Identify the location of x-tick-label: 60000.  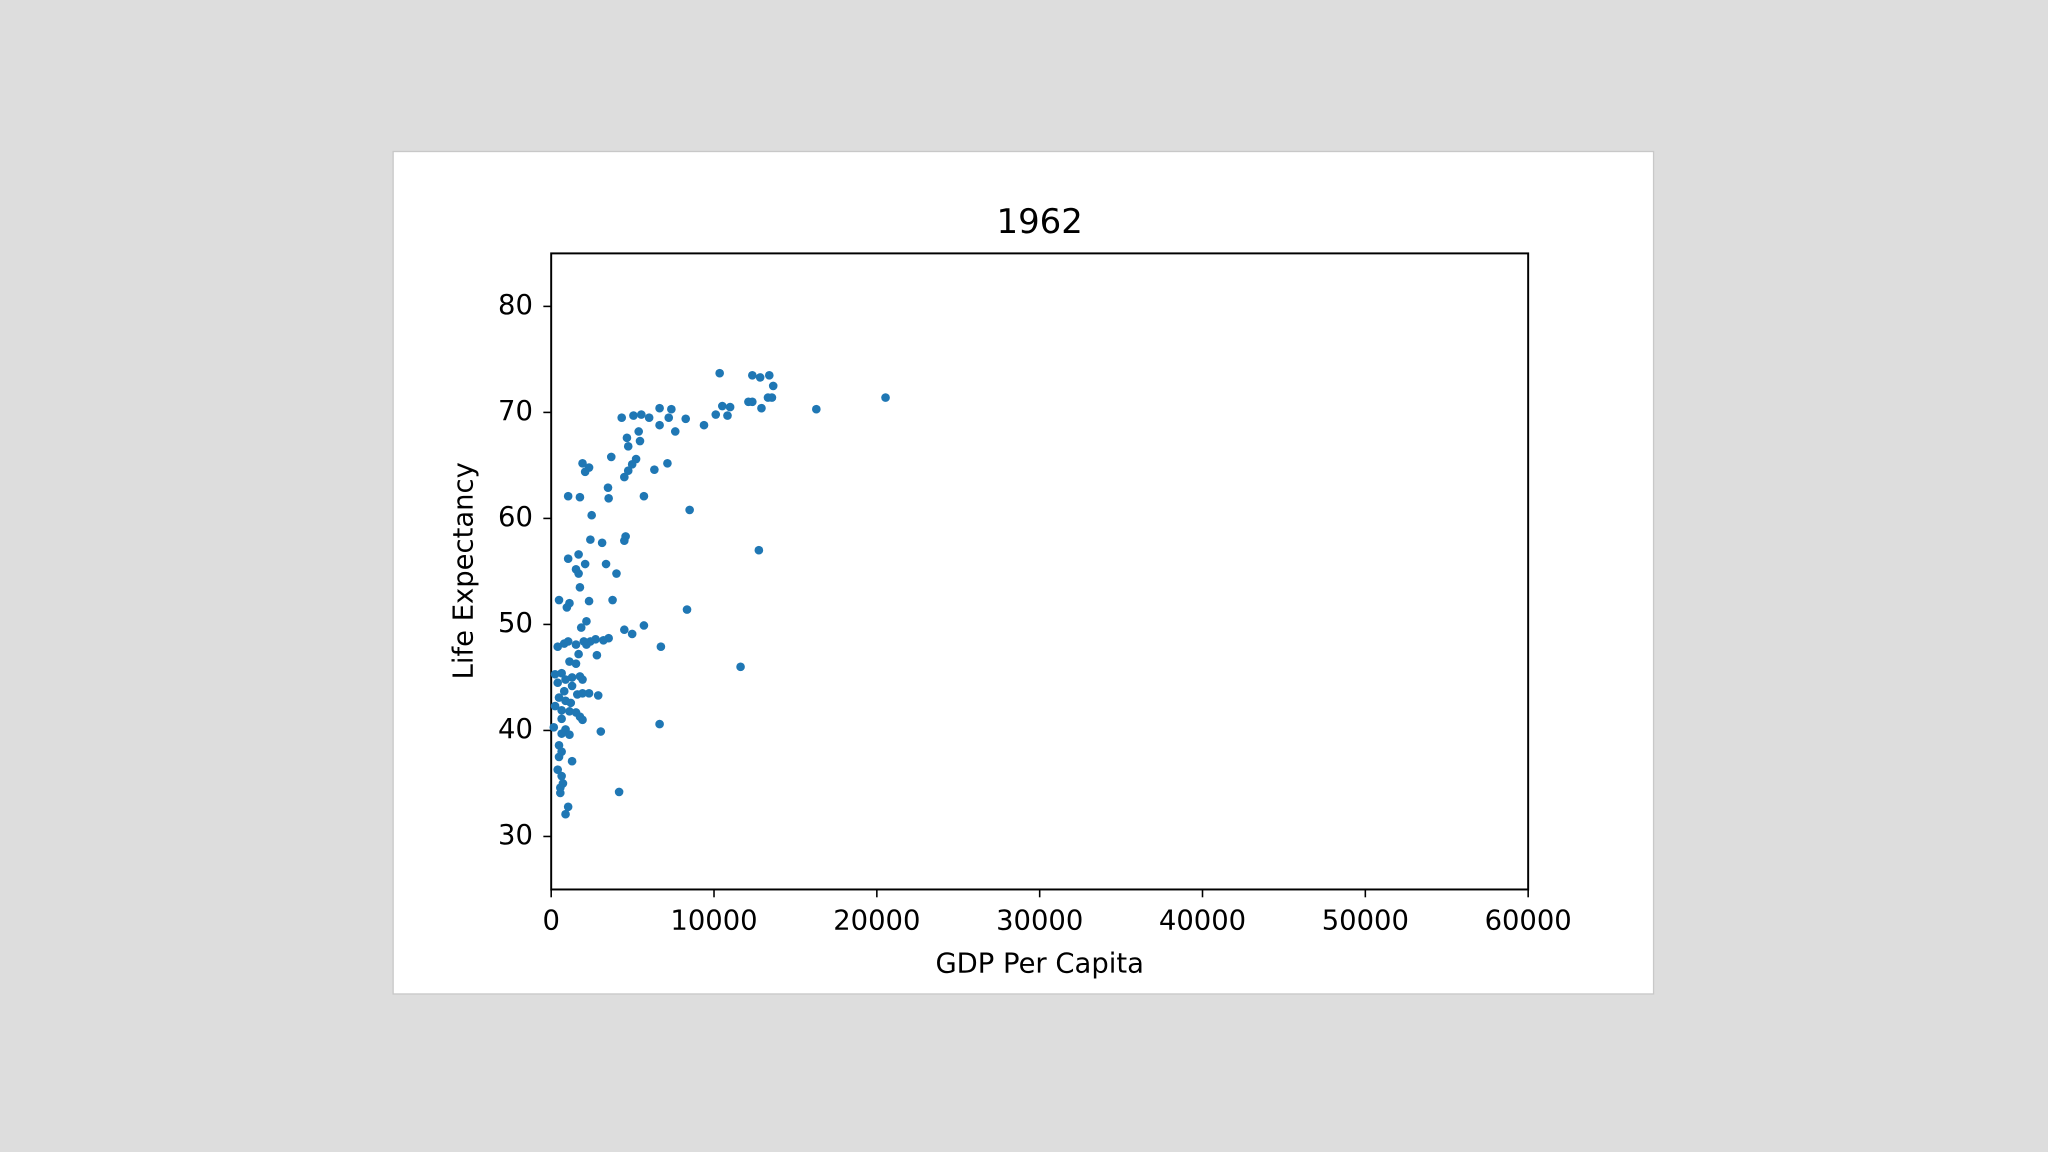
(1528, 921).